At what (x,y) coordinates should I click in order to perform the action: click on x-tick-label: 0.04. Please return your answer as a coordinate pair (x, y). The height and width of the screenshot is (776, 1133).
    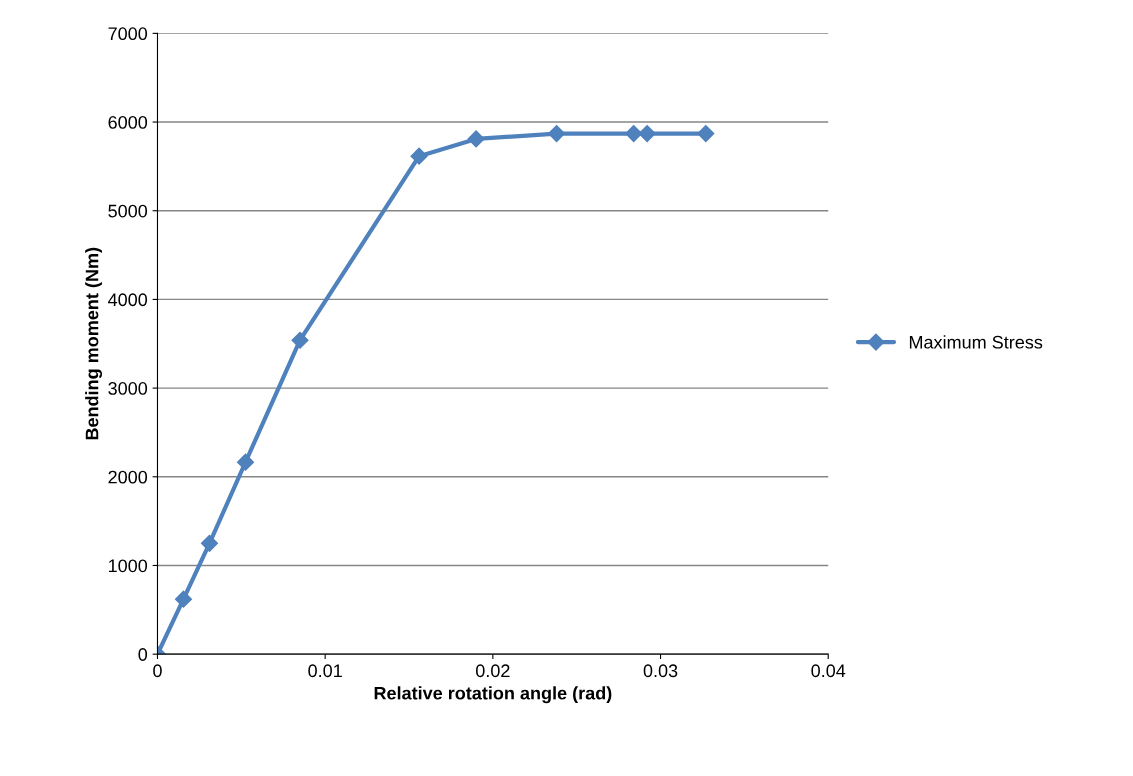
    Looking at the image, I should click on (828, 671).